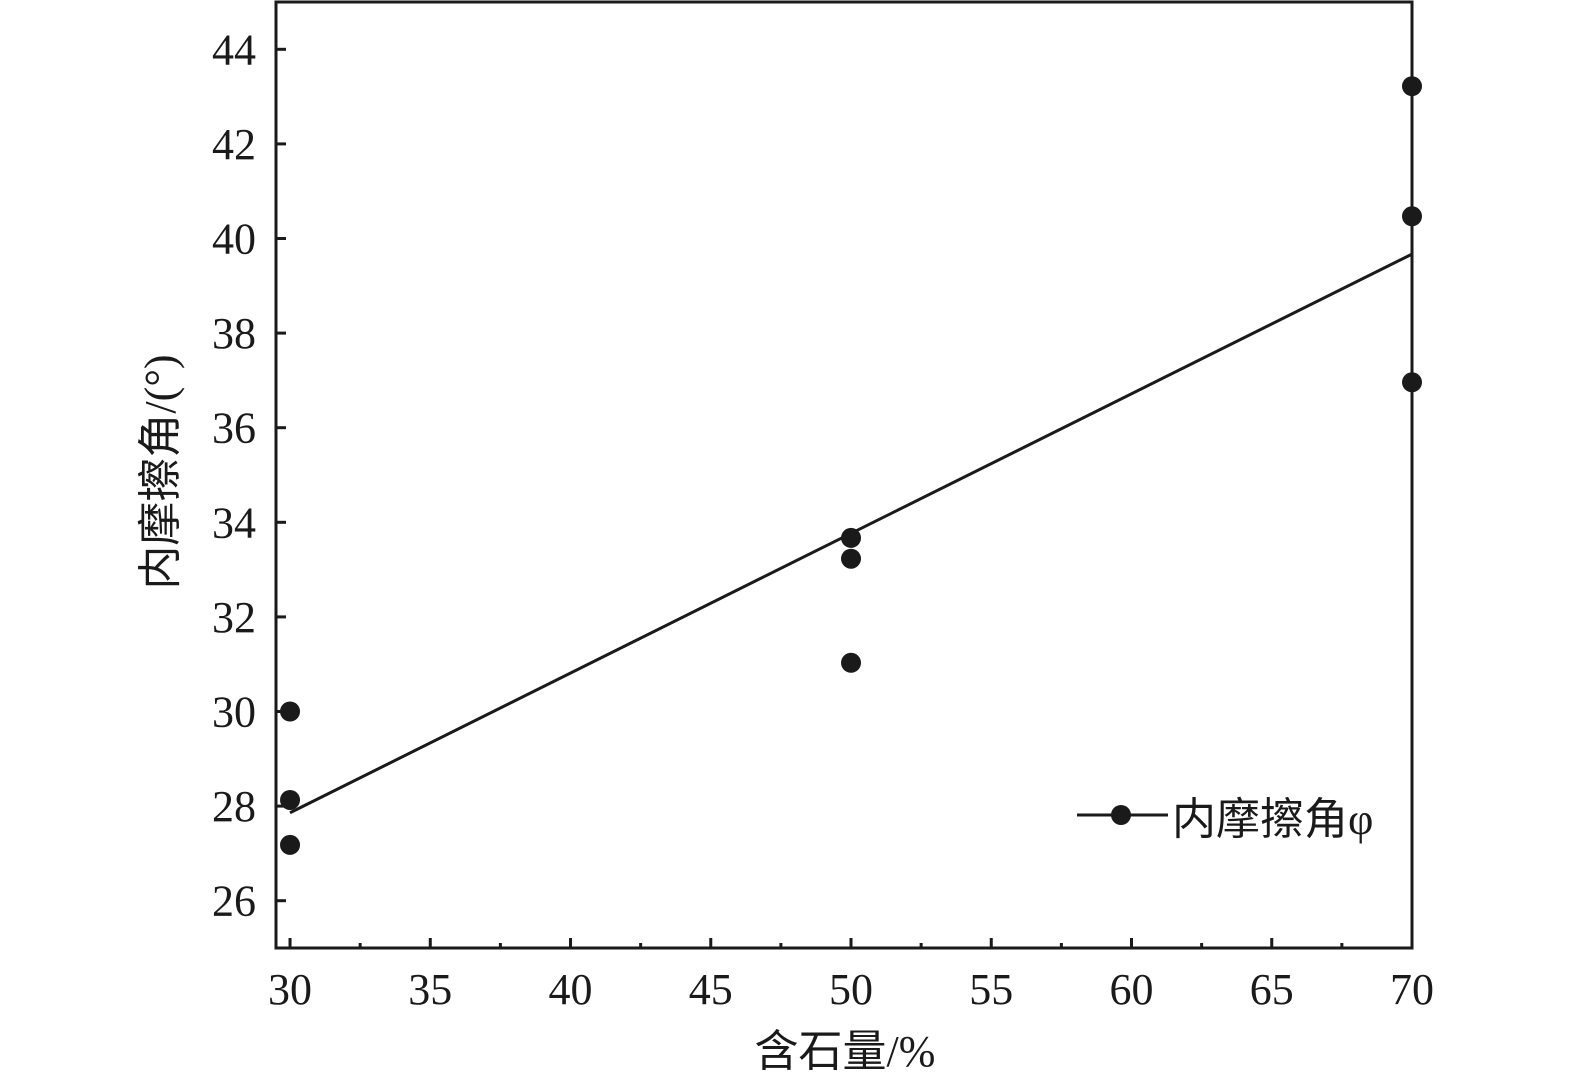  What do you see at coordinates (571, 989) in the screenshot?
I see `x-tick-label: 40` at bounding box center [571, 989].